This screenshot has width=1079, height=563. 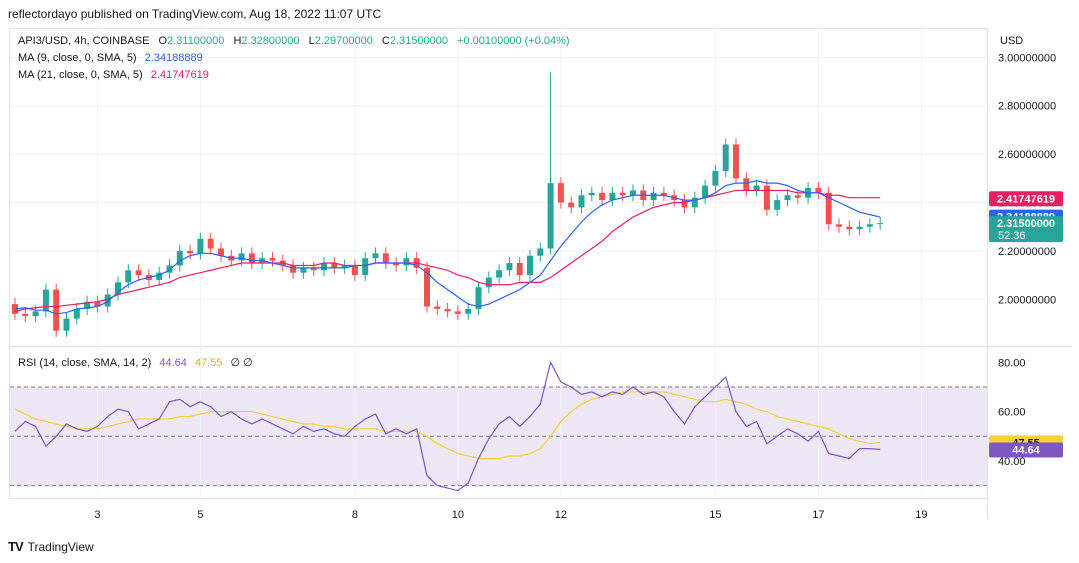 What do you see at coordinates (60, 546) in the screenshot?
I see `footer-brand-text: TradingView` at bounding box center [60, 546].